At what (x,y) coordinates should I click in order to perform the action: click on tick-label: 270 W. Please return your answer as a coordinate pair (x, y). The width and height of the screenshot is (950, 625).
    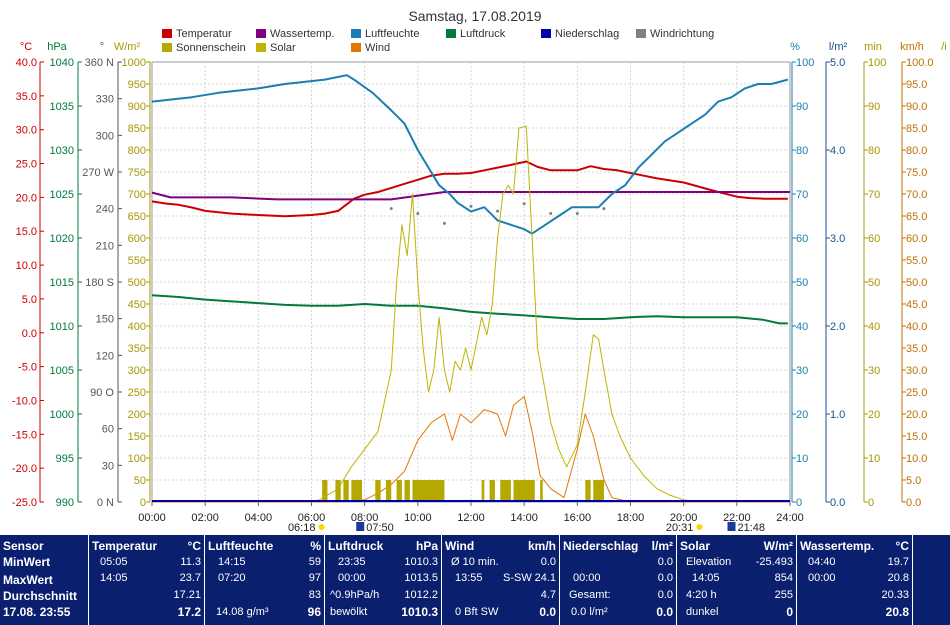
    Looking at the image, I should click on (98, 173).